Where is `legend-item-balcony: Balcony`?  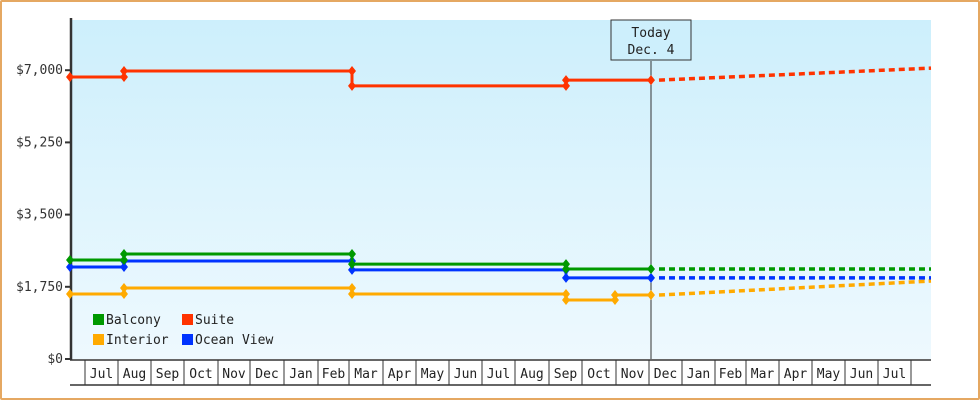
legend-item-balcony: Balcony is located at coordinates (127, 320).